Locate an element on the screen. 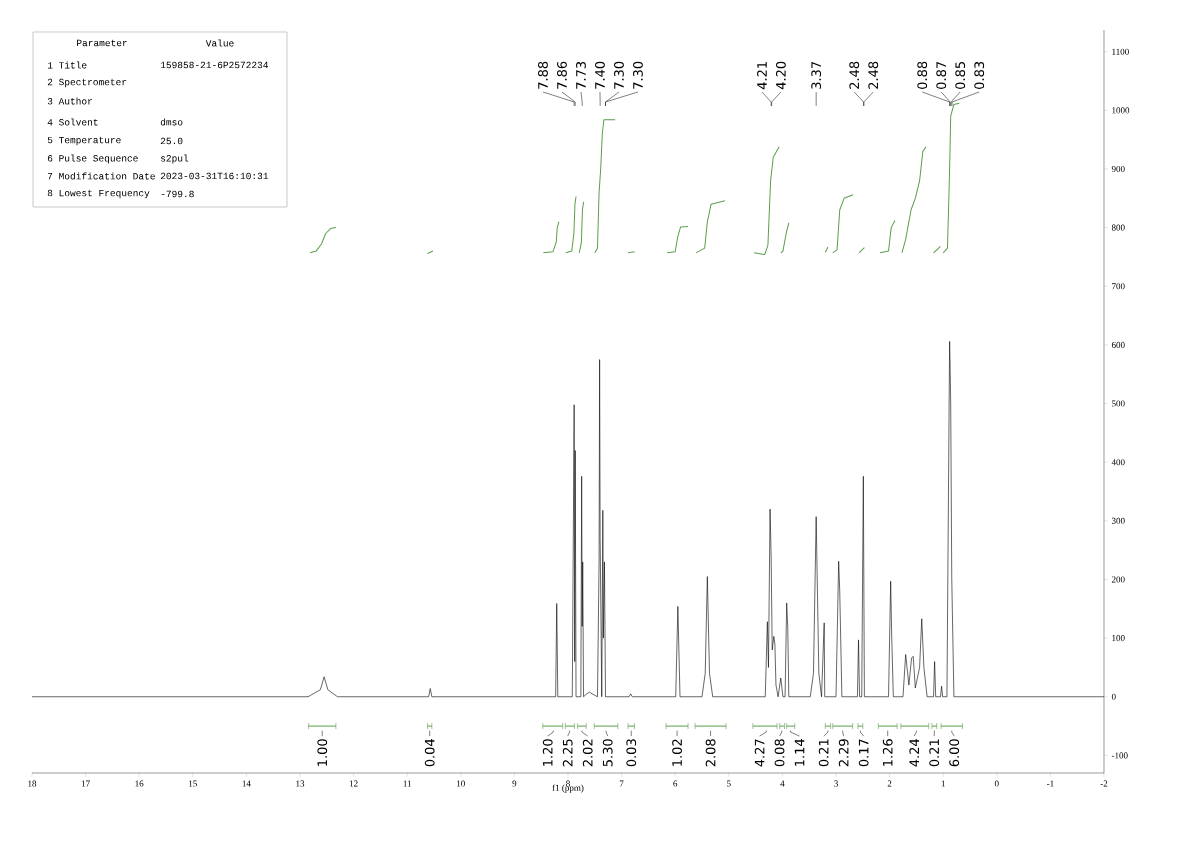 Image resolution: width=1190 pixels, height=841 pixels. y-tick-label: 400 is located at coordinates (1118, 462).